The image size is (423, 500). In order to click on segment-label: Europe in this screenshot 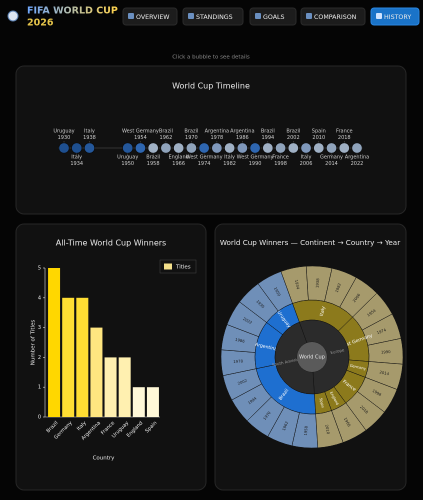, I will do `click(337, 351)`.